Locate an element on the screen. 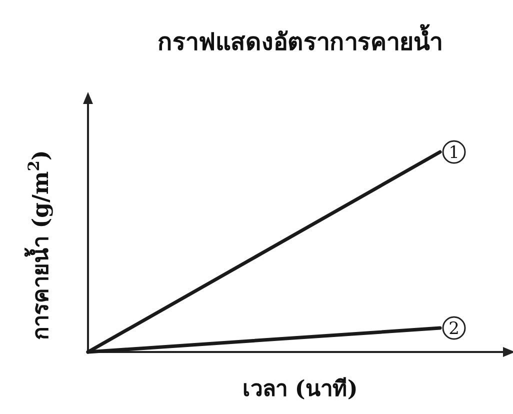 The width and height of the screenshot is (513, 414). chart-title: กราฟแสดงอัตราการคายน้ำ is located at coordinates (300, 39).